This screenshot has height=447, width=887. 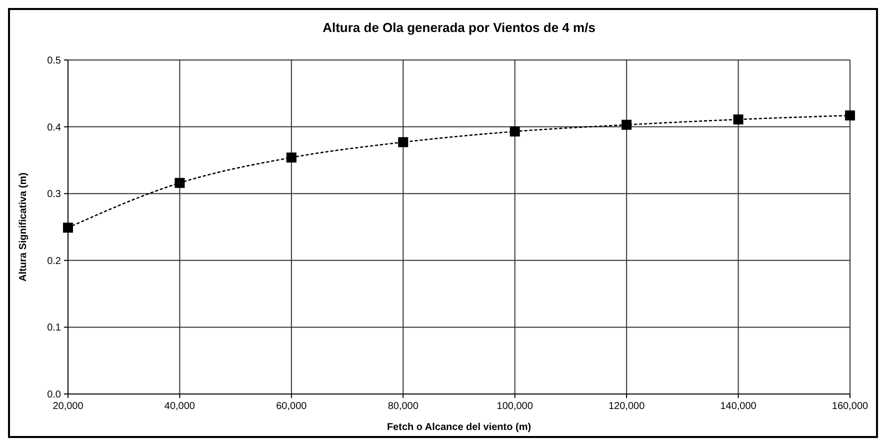 I want to click on x-tick-label: 20,000, so click(x=68, y=406).